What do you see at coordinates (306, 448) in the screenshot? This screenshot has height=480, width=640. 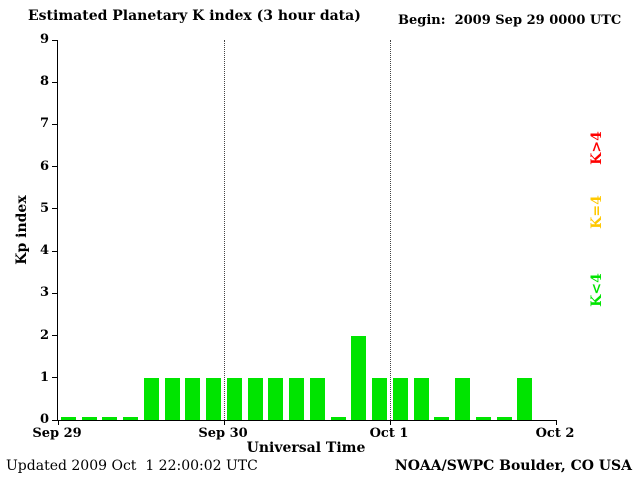 I see `x-axis-label: Universal Time` at bounding box center [306, 448].